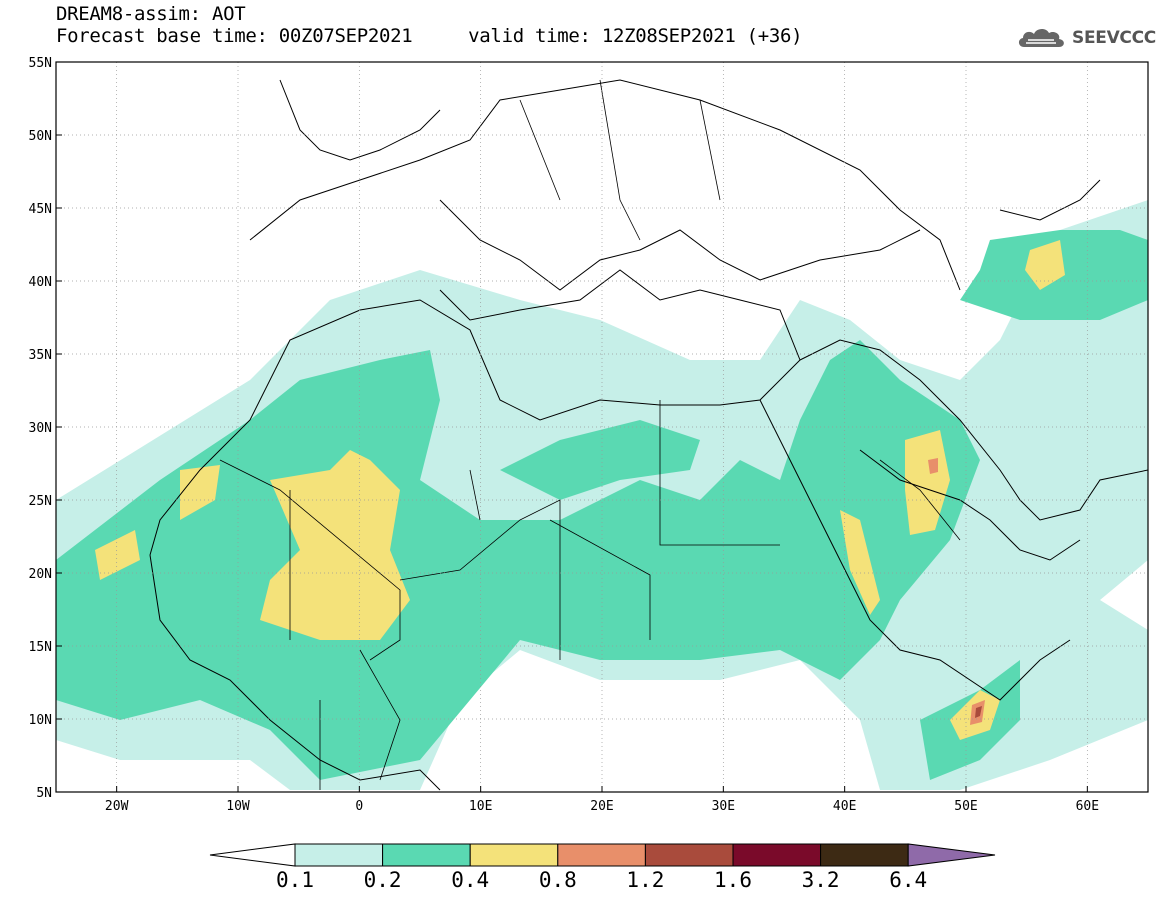  What do you see at coordinates (40, 428) in the screenshot?
I see `lat-tick-label: 30N` at bounding box center [40, 428].